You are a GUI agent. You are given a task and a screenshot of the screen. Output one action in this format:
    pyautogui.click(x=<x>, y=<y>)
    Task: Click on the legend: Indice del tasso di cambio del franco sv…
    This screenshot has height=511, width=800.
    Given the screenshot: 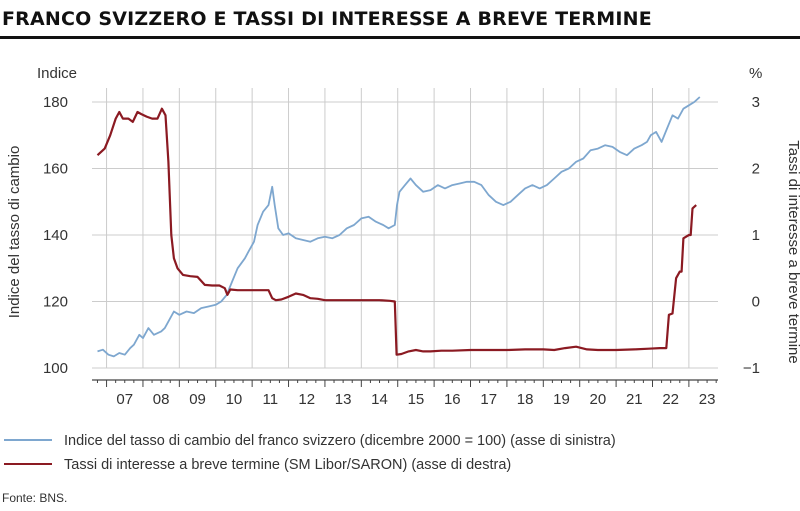 What is the action you would take?
    pyautogui.click(x=310, y=453)
    